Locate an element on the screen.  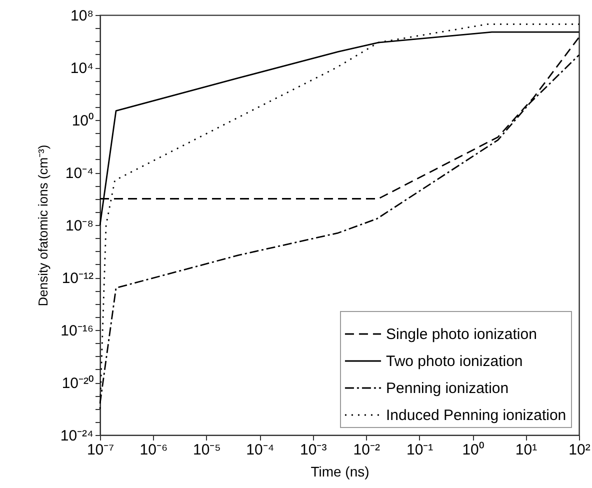
y-tick-label: 10⁻²⁴ is located at coordinates (77, 436).